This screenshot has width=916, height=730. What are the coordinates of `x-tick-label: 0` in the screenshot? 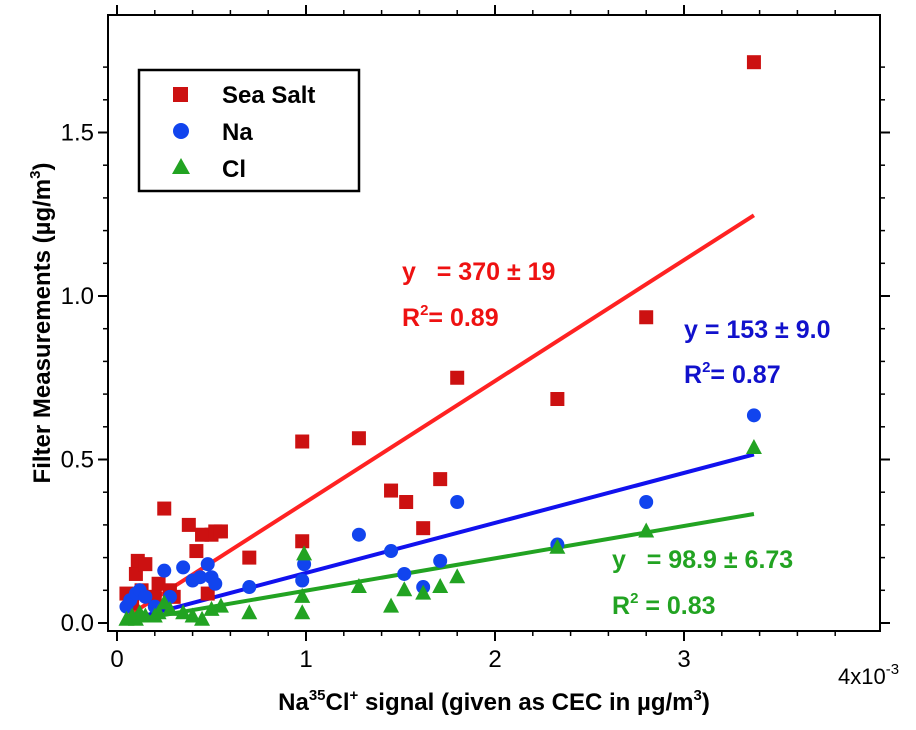 It's located at (116, 659).